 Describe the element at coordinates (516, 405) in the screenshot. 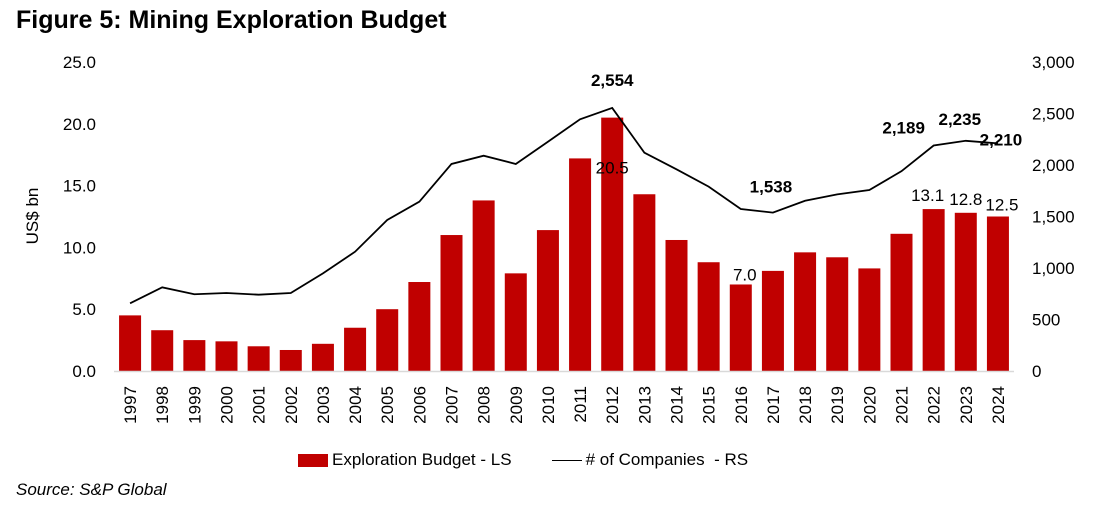

I see `x-tick-label: 2009` at that location.